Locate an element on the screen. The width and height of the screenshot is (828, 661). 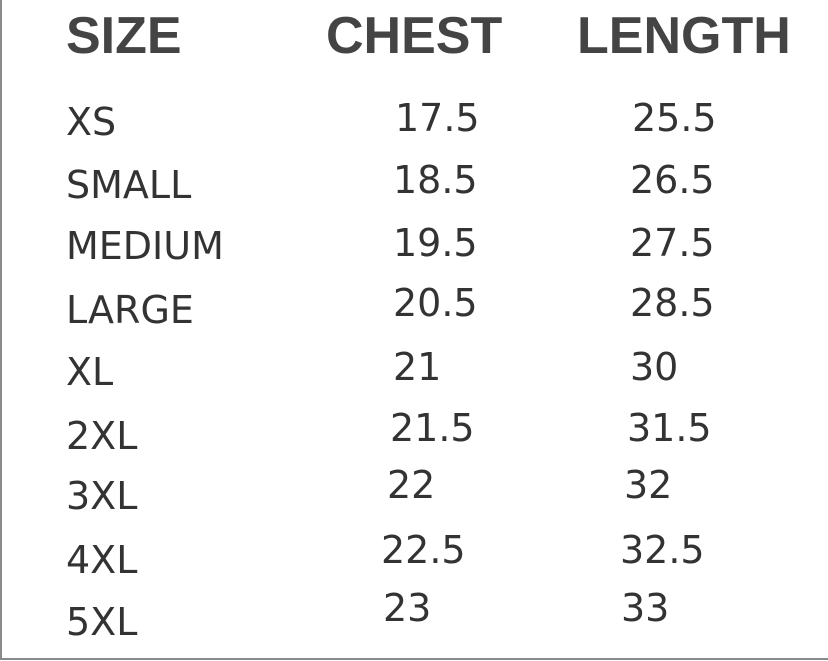
chest-cell: 20.5 is located at coordinates (435, 303).